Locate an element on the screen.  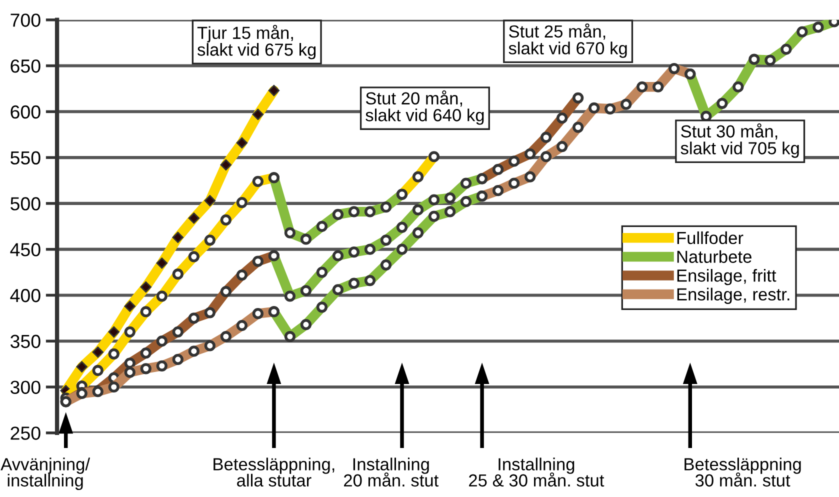
text: Installning 25 & 30 mån. stut is located at coordinates (536, 472).